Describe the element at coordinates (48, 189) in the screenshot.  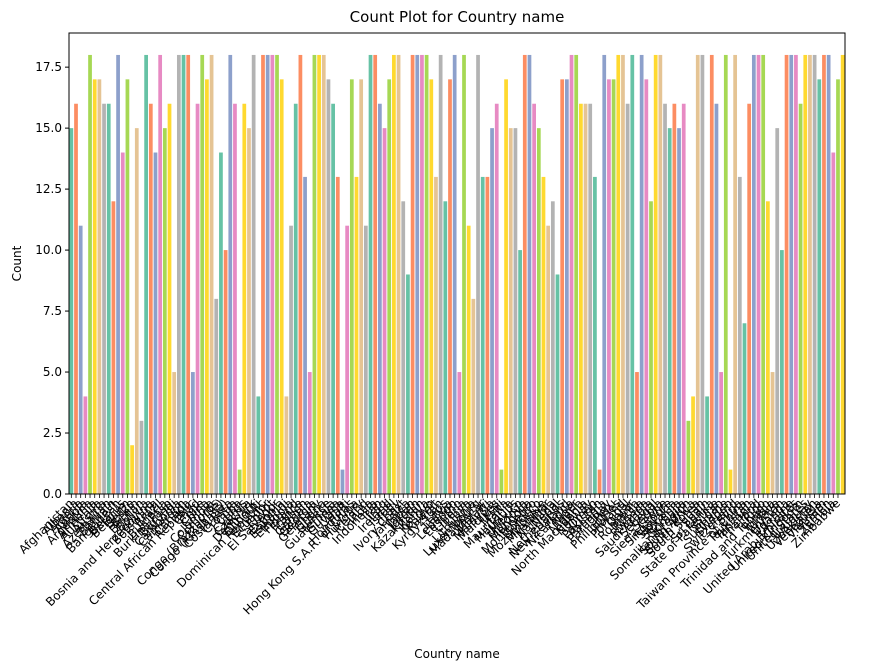
I see `y-tick-label: 12.5` at that location.